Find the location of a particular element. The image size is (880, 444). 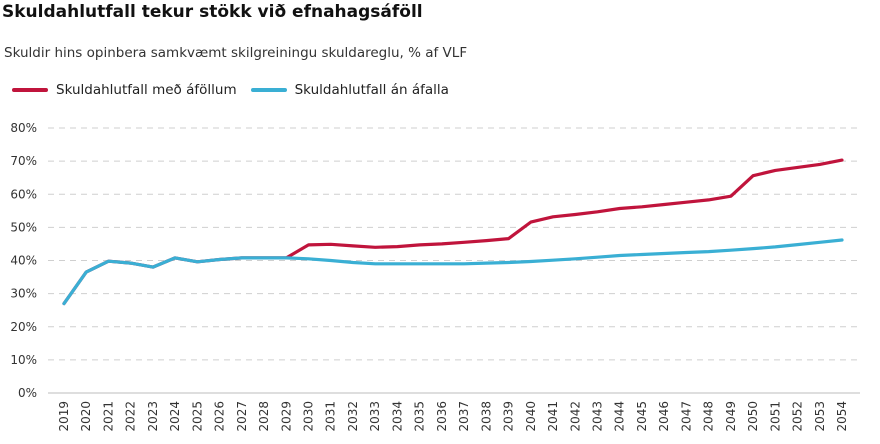

x-tick-label: 2040 is located at coordinates (531, 416).